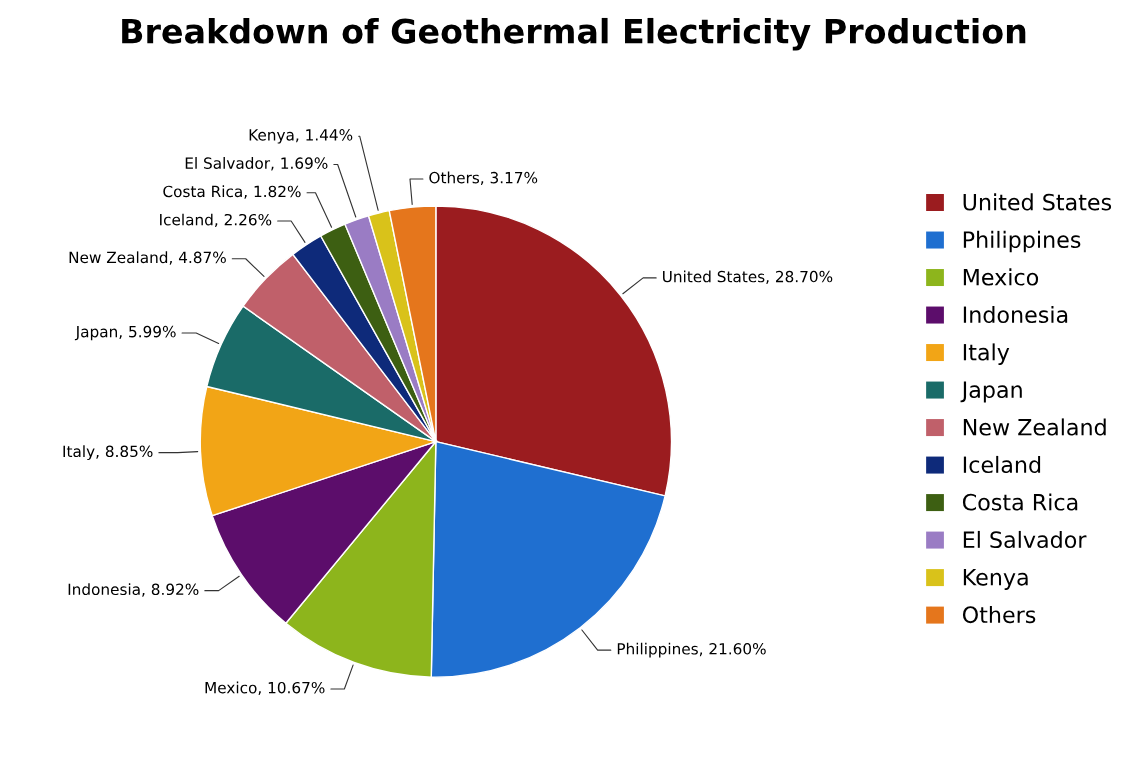 This screenshot has width=1147, height=760. Describe the element at coordinates (1002, 464) in the screenshot. I see `legend-label: Iceland` at that location.